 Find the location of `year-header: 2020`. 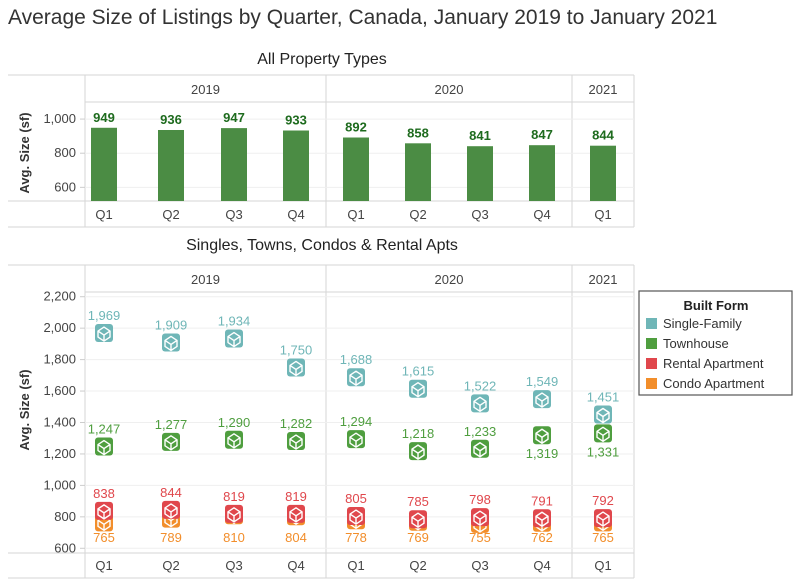

year-header: 2020 is located at coordinates (449, 279).